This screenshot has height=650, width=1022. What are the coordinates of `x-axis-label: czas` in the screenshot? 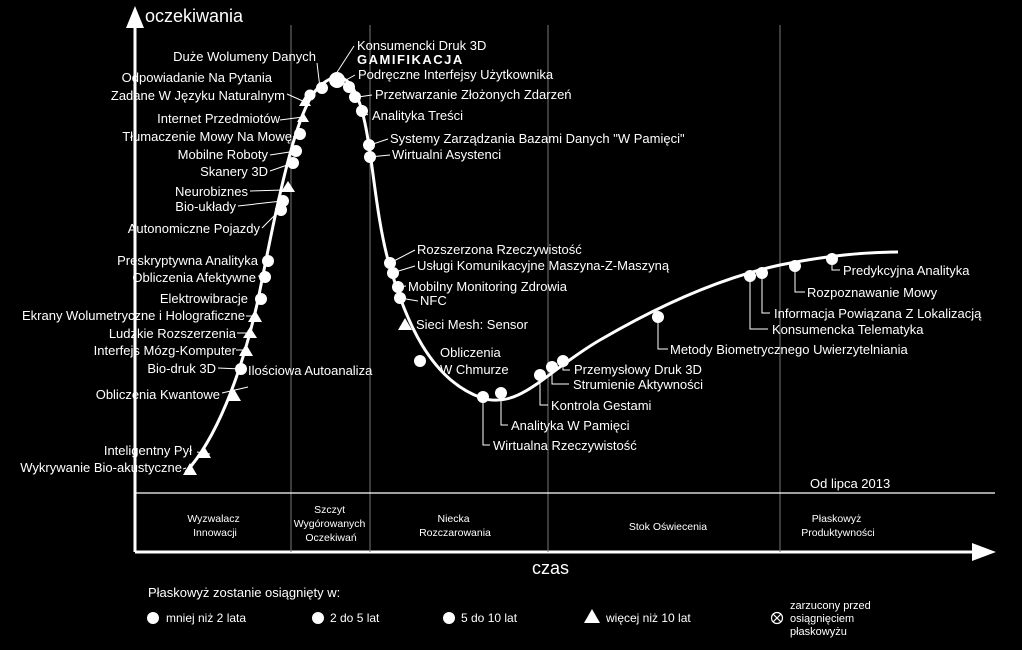 It's located at (550, 568).